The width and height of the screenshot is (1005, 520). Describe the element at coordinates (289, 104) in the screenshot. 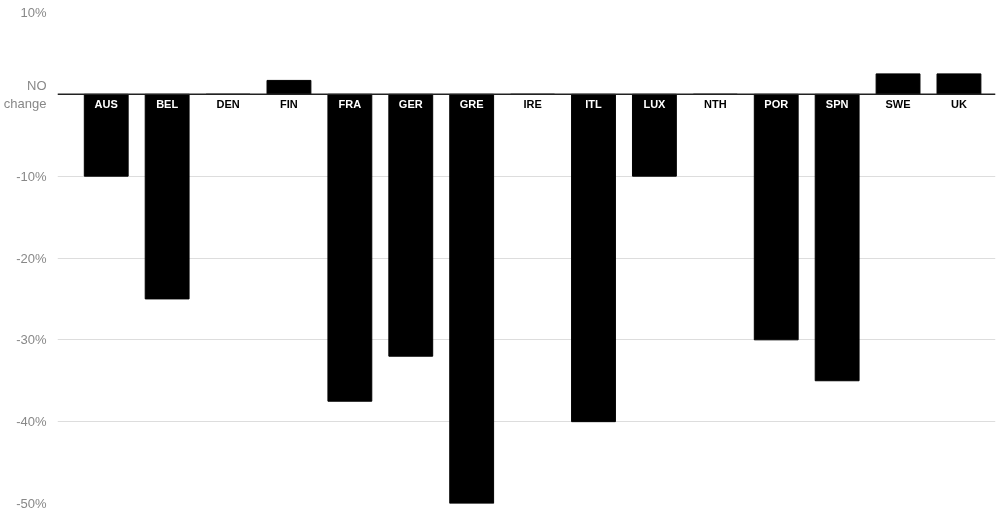

I see `x-tick-label: FIN` at that location.